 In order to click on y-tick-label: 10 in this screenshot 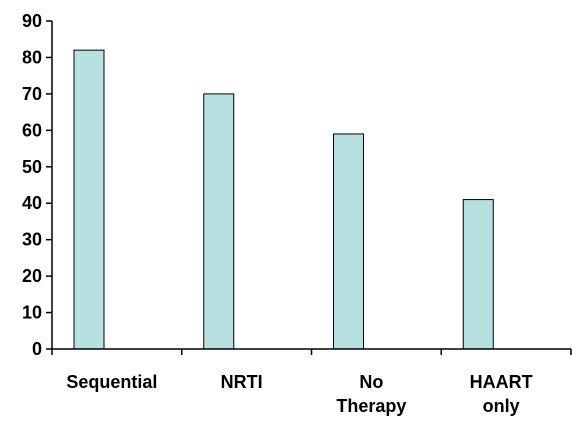, I will do `click(32, 313)`.